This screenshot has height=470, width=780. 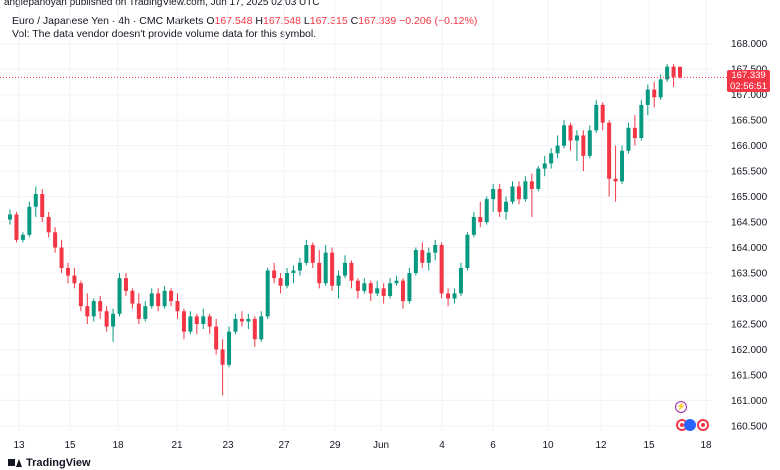 What do you see at coordinates (362, 445) in the screenshot?
I see `time-axis: 13 15 18 21 23 27 29 Jun 4 6 10 12 15 18` at bounding box center [362, 445].